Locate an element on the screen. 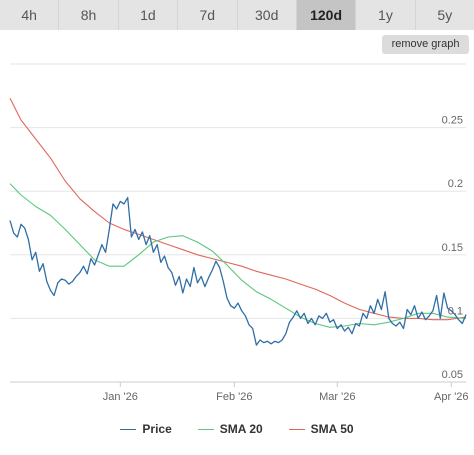 This screenshot has width=474, height=455. tab-120d: 120d is located at coordinates (326, 15).